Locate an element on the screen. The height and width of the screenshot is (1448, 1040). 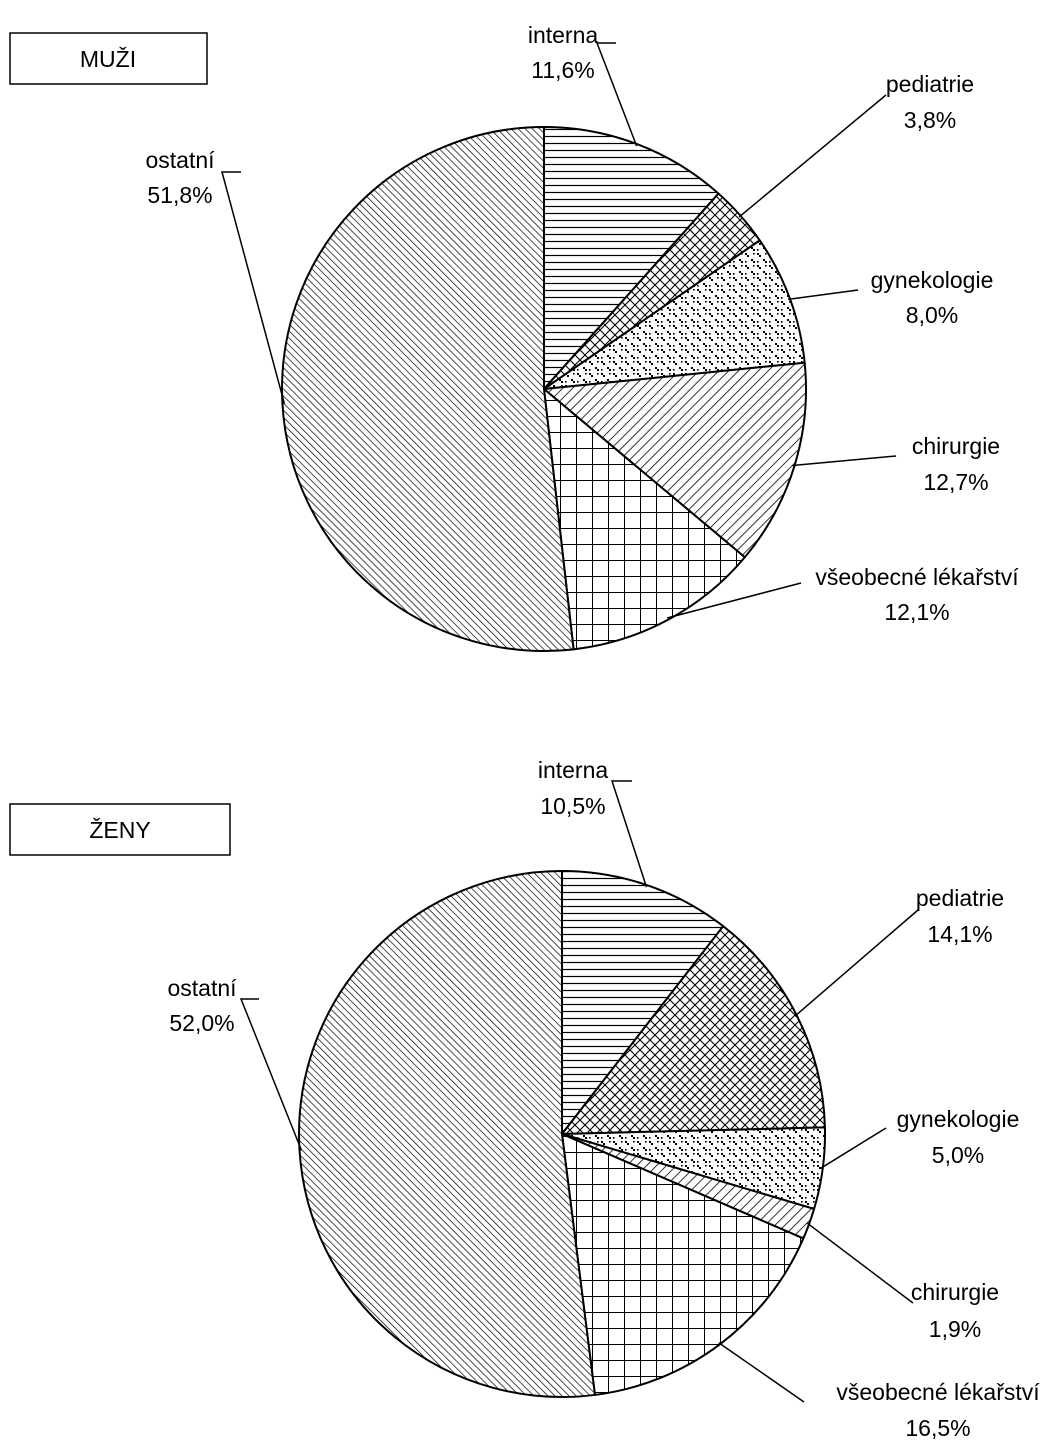
slice-value-gynekologie: 8,0% is located at coordinates (932, 315).